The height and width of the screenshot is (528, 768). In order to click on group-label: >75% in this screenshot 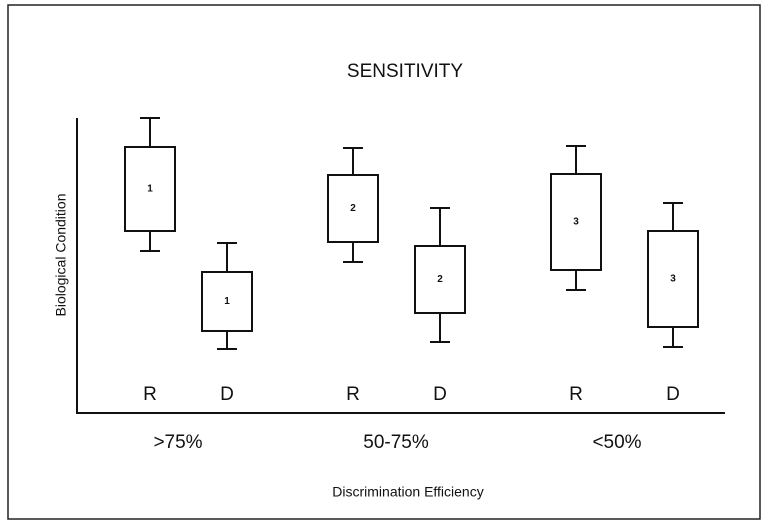, I will do `click(177, 442)`.